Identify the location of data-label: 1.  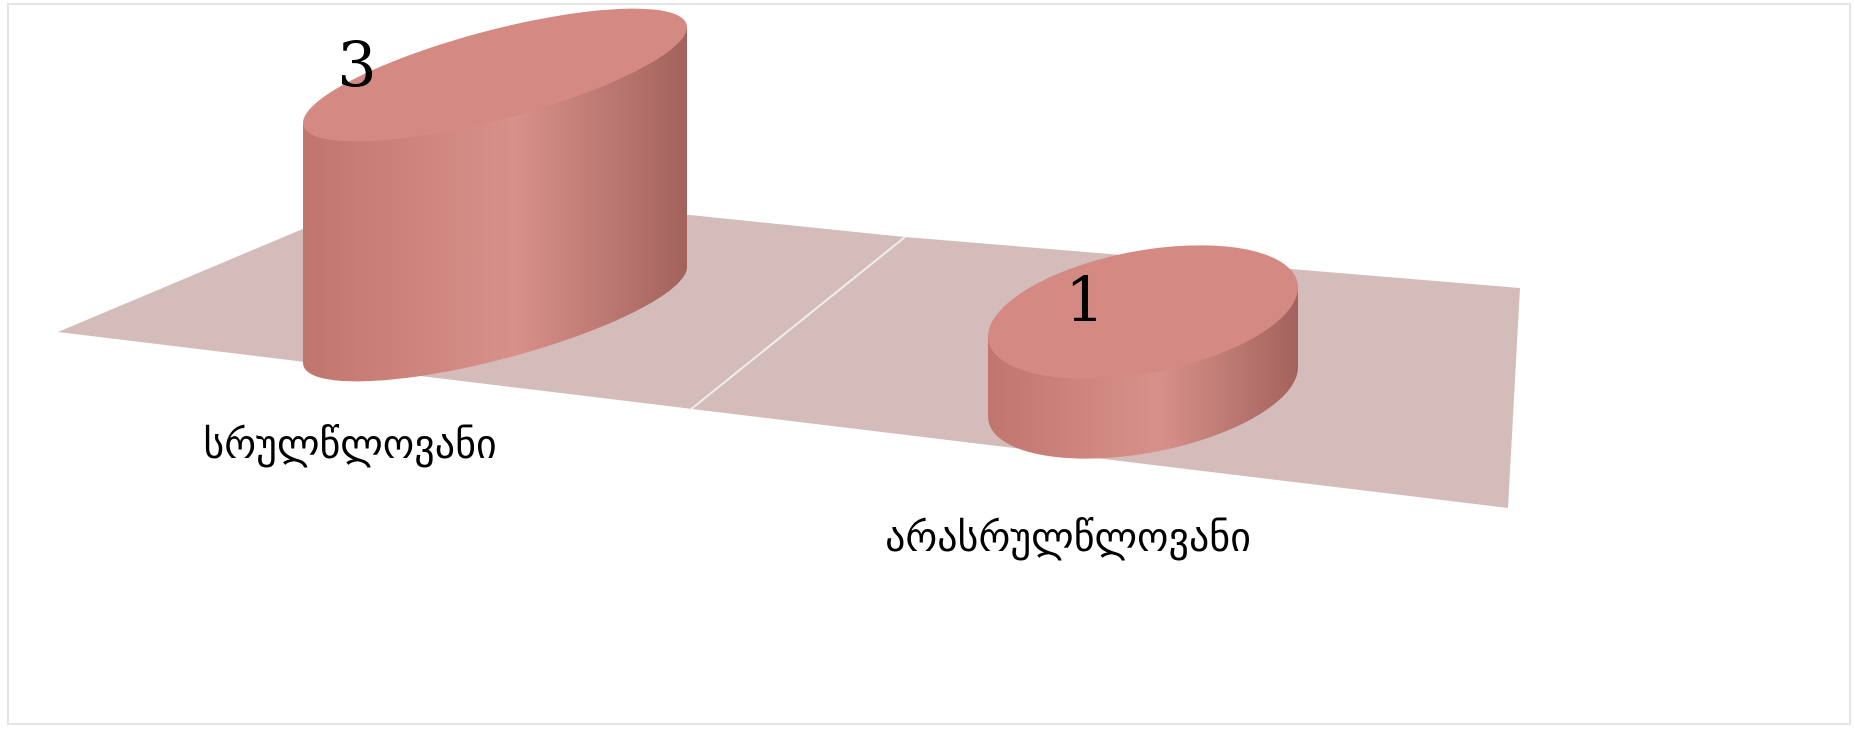
(1084, 299).